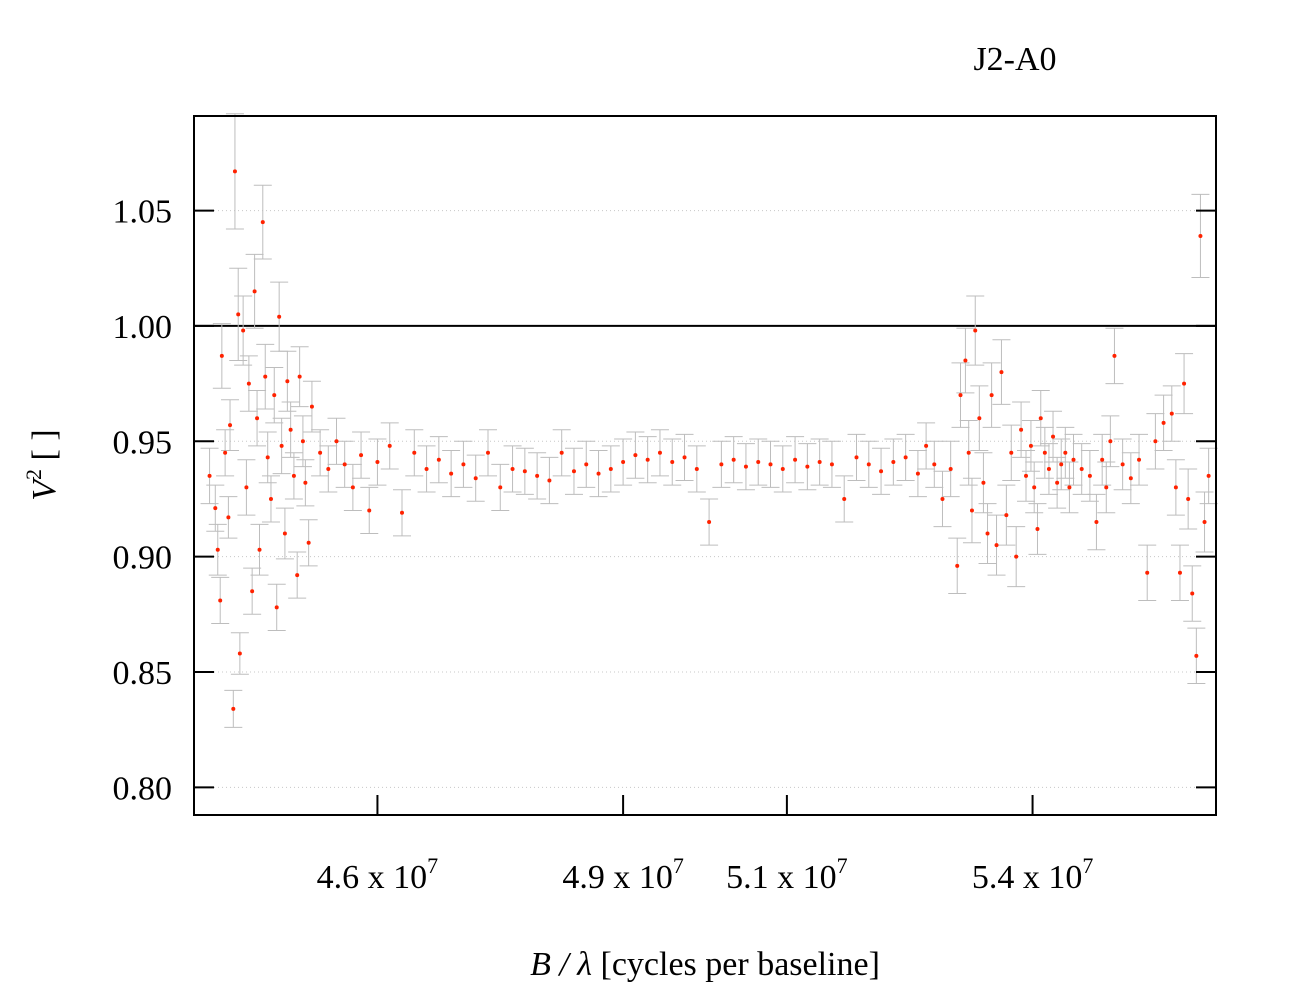  Describe the element at coordinates (33, 474) in the screenshot. I see `y-axis-label-exponent: 2` at that location.